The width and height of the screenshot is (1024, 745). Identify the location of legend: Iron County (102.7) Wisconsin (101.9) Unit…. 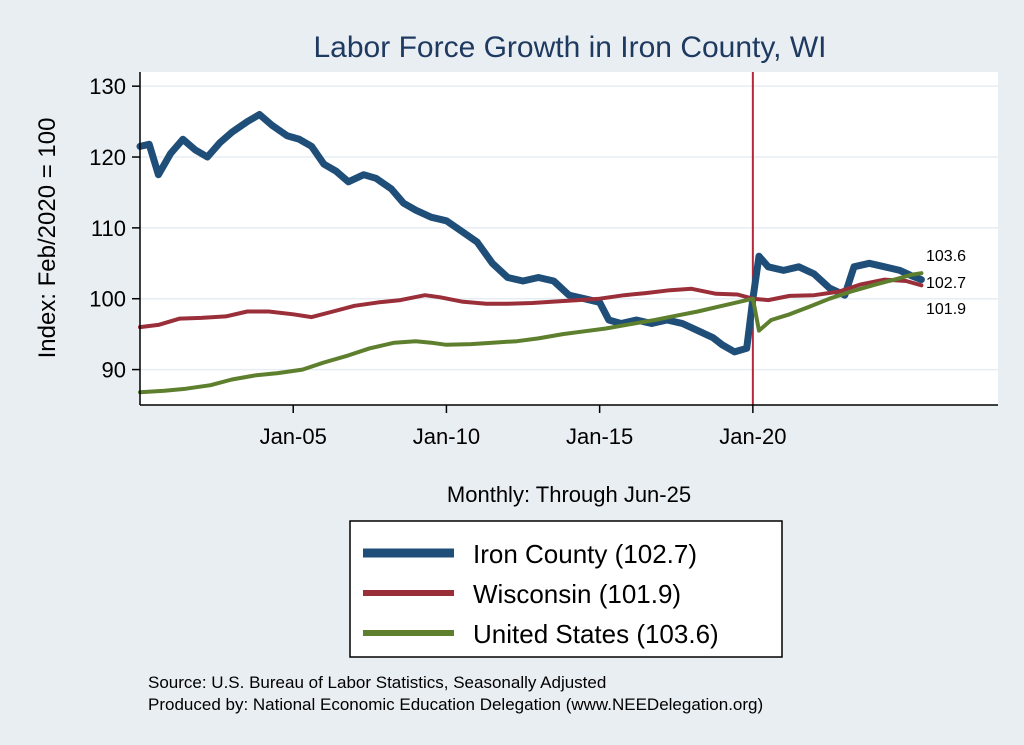
(566, 589).